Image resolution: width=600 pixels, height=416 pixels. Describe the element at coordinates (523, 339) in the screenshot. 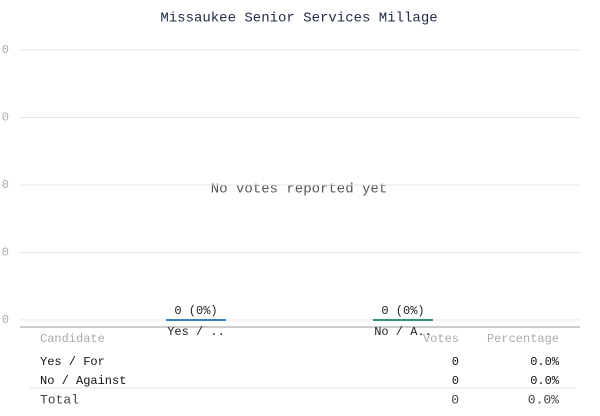

I see `table-cell: Percentage` at that location.